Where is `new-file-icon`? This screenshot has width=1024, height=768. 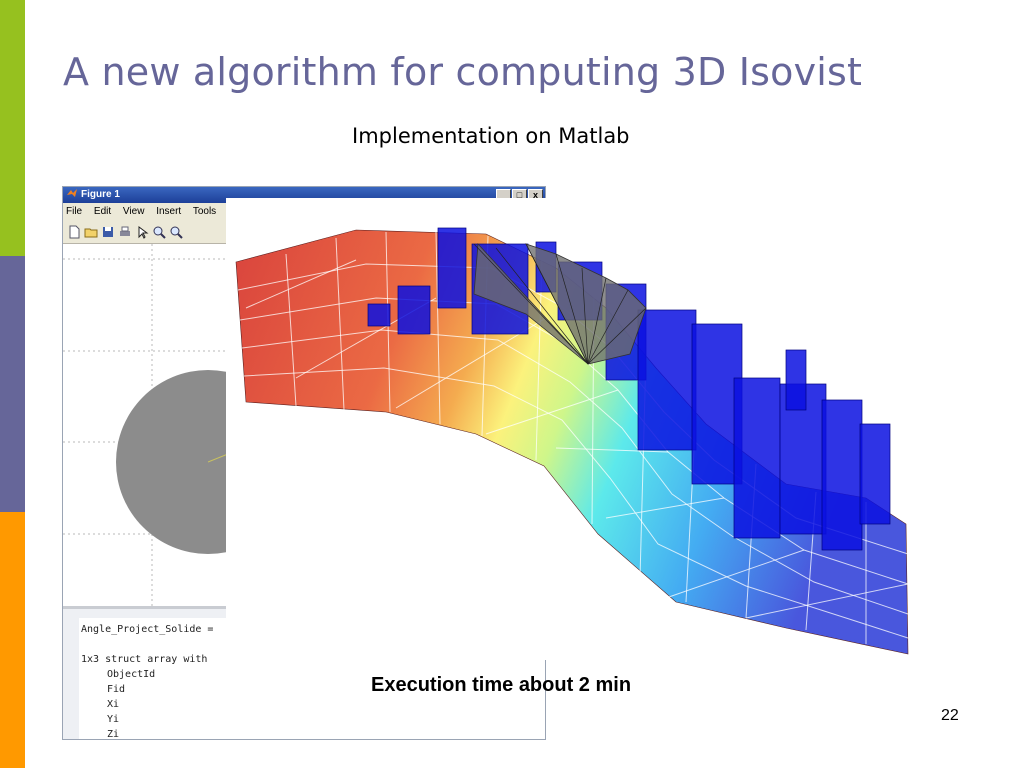
new-file-icon is located at coordinates (74, 232).